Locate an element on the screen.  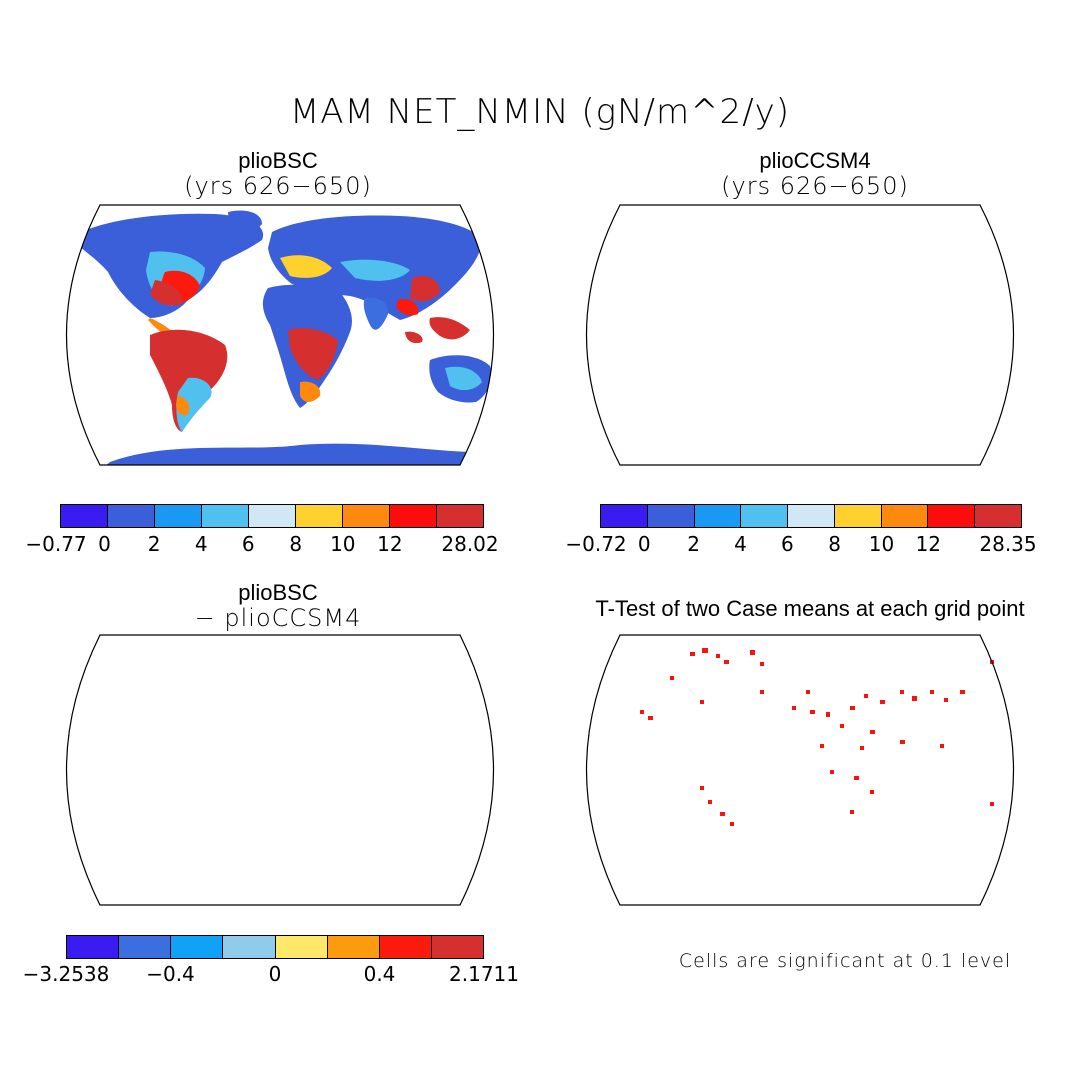
colorbar-tick-label: −3.2538 is located at coordinates (66, 974).